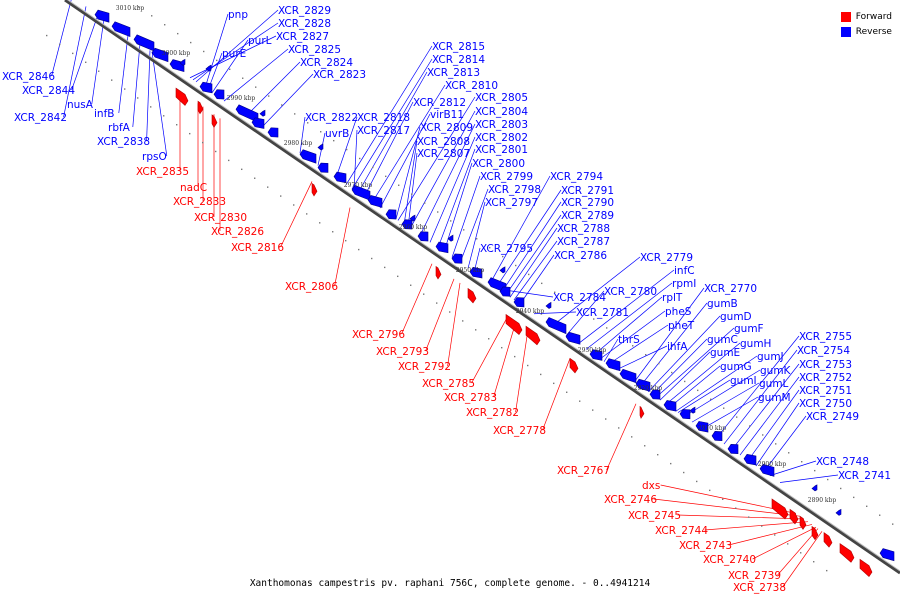 This screenshot has width=900, height=600. I want to click on scale-tick-label: 2890 kbp, so click(822, 500).